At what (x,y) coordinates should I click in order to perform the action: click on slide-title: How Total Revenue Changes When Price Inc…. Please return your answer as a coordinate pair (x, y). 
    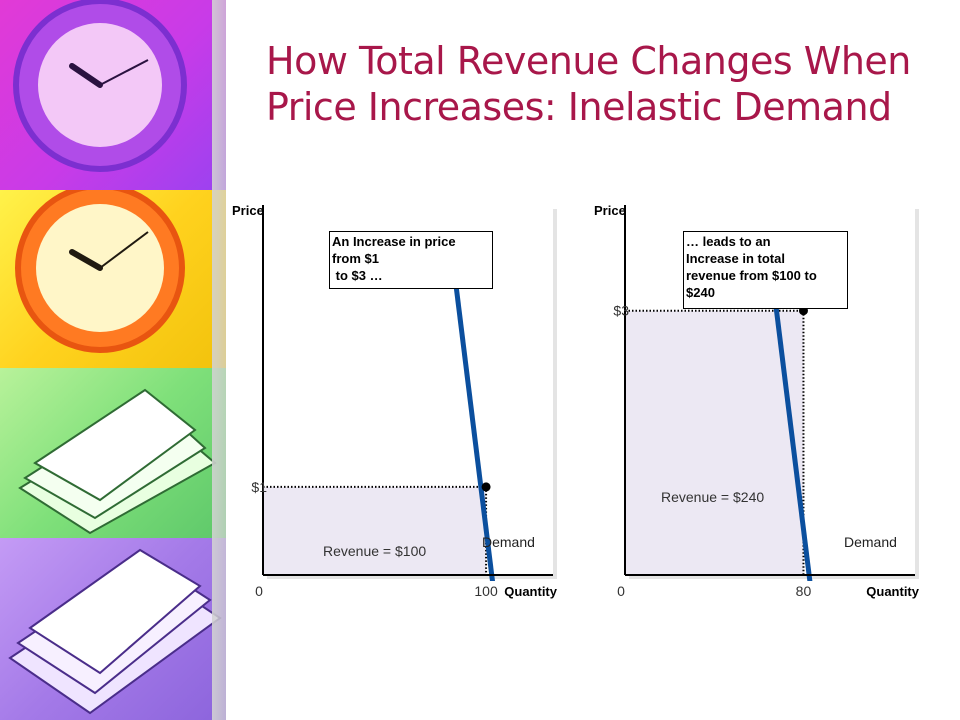
    Looking at the image, I should click on (588, 84).